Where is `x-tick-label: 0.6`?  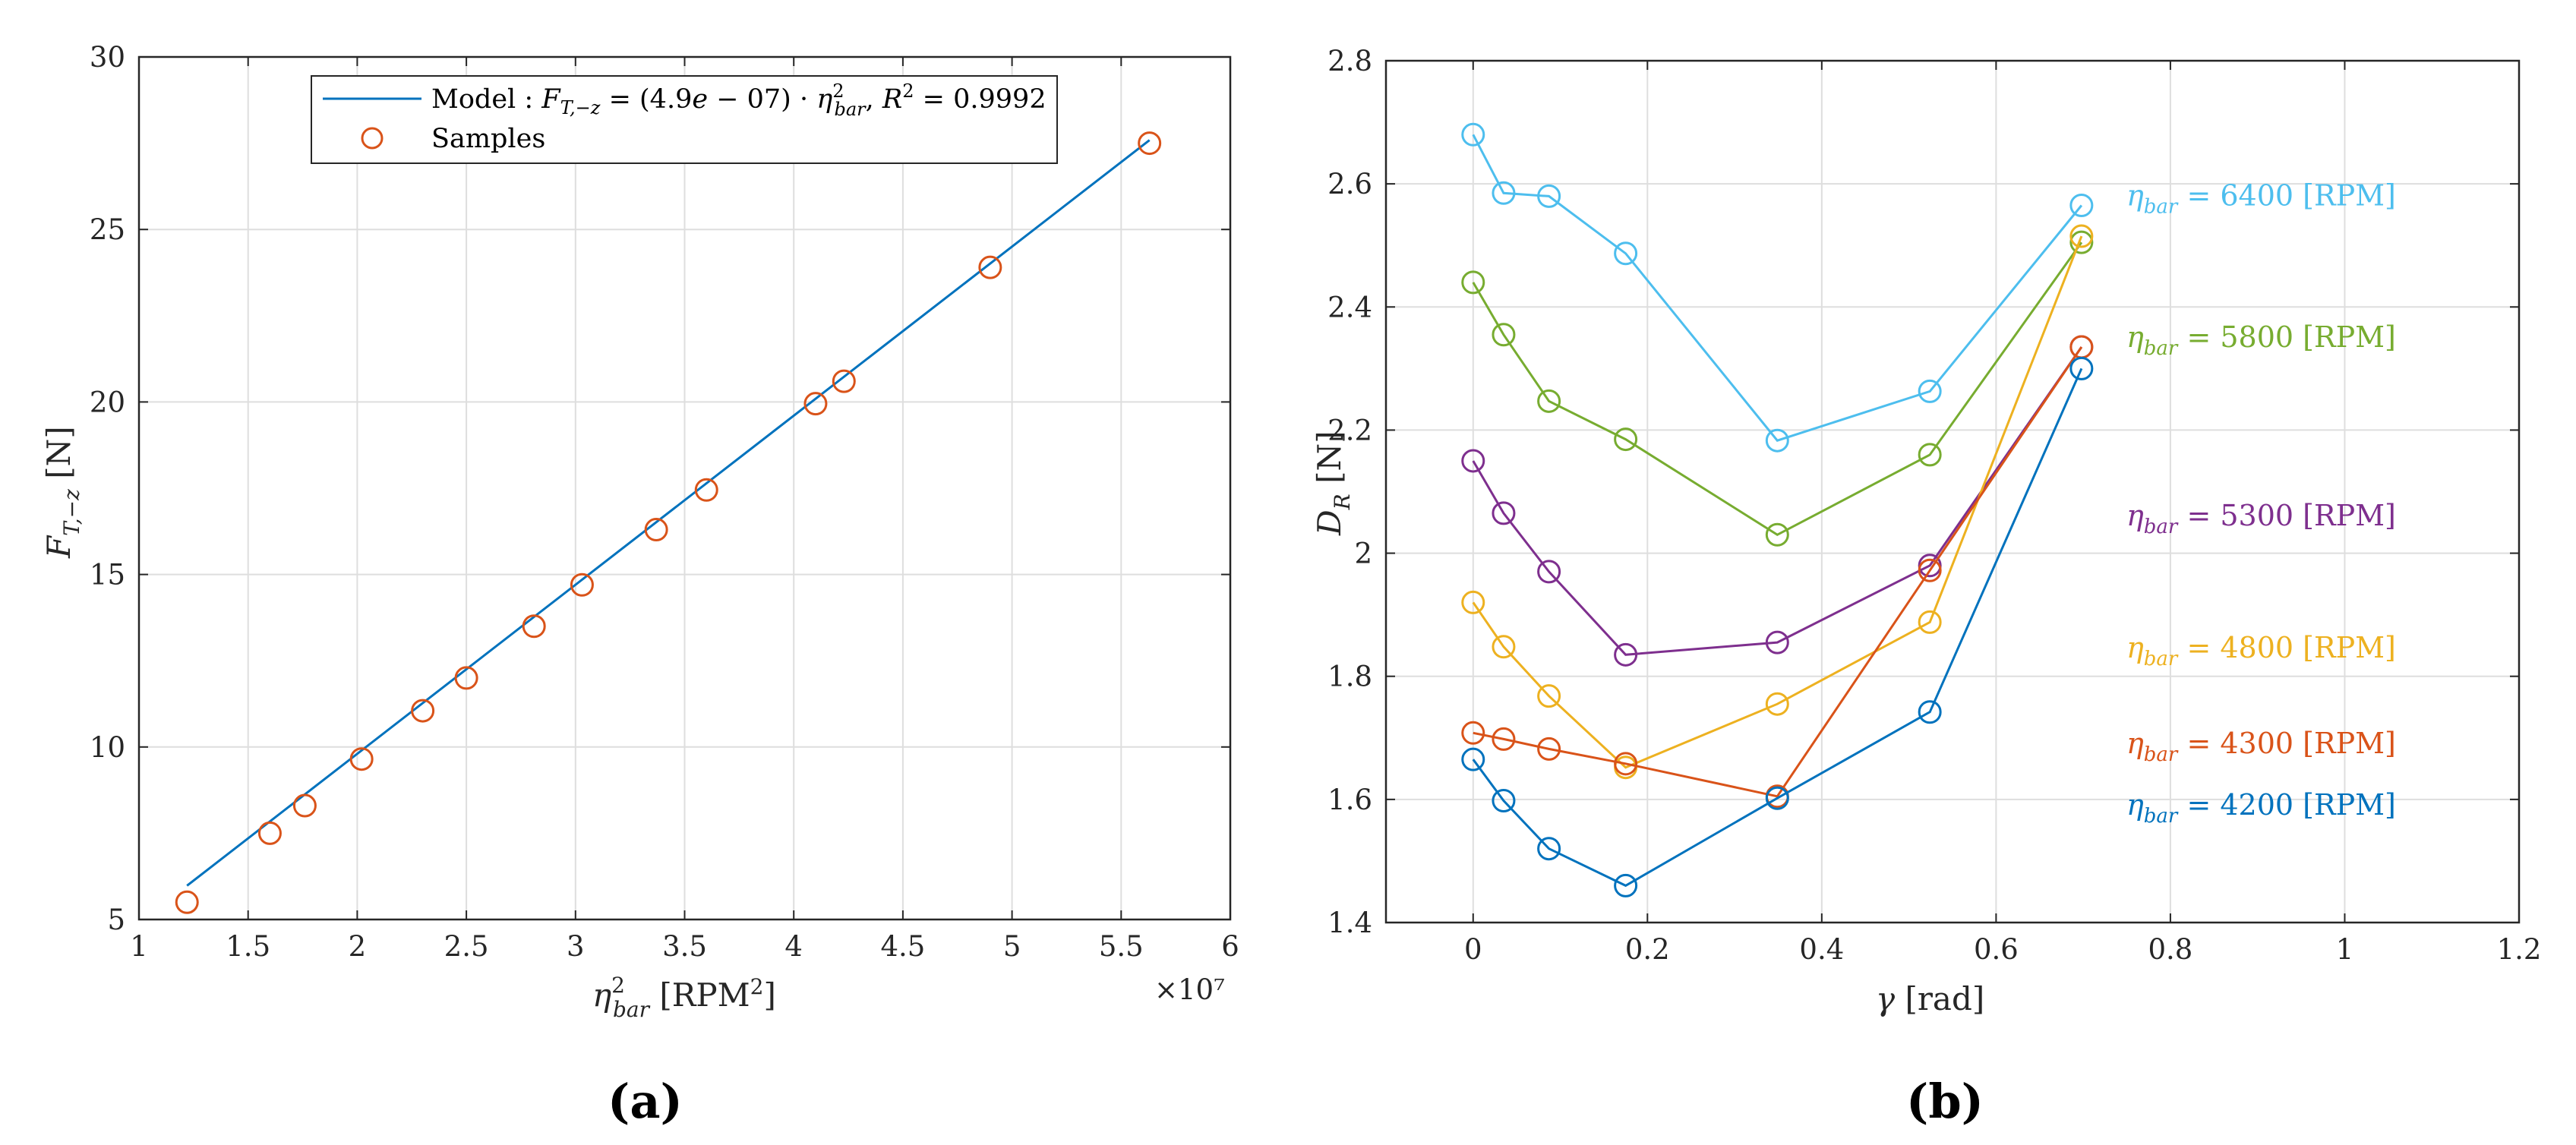
x-tick-label: 0.6 is located at coordinates (1997, 950).